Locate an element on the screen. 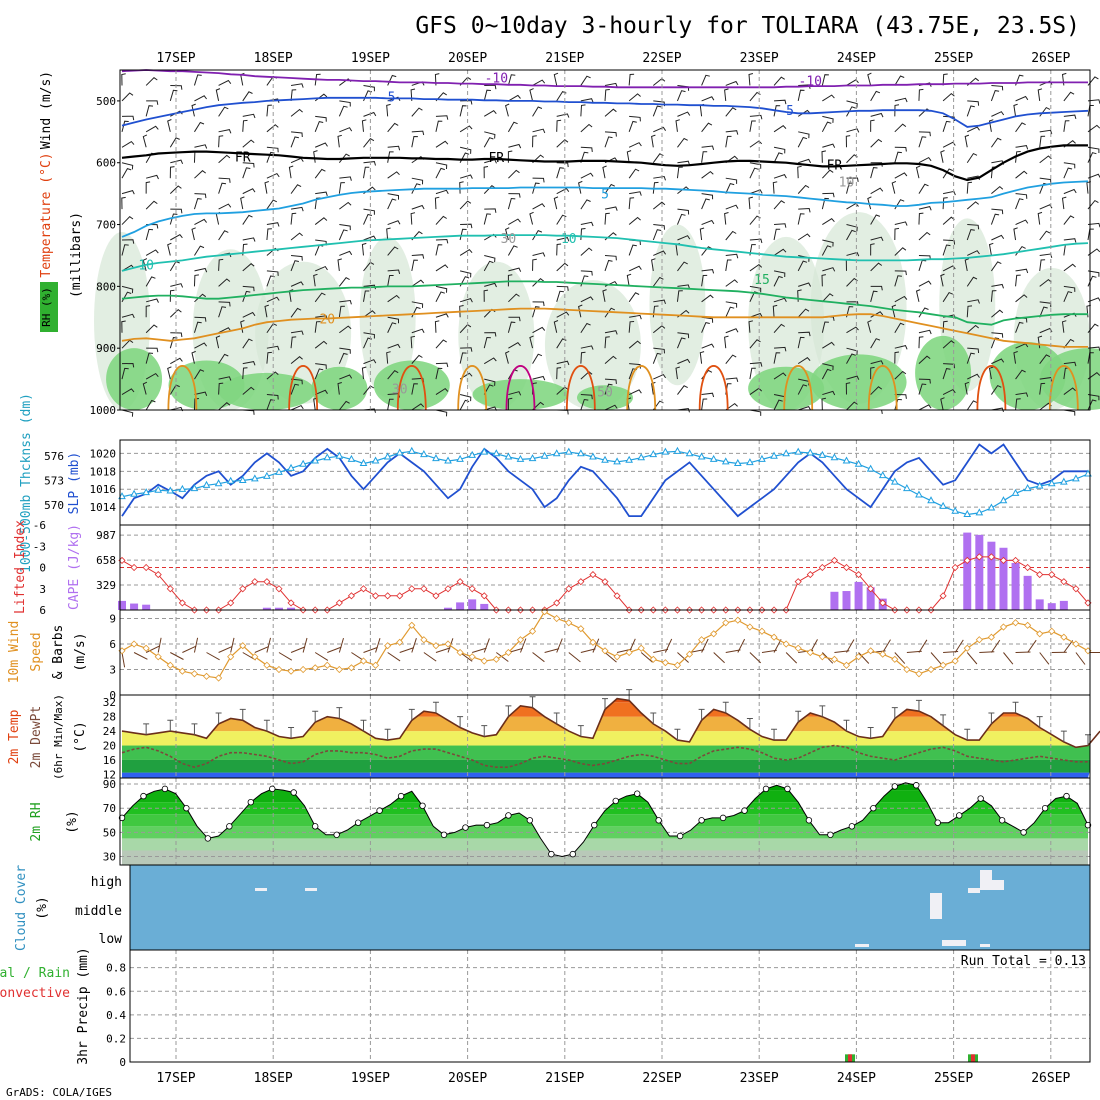  y-axis-thickness: 1014 1016 1018 1020 570 573 576 is located at coordinates (80, 480).